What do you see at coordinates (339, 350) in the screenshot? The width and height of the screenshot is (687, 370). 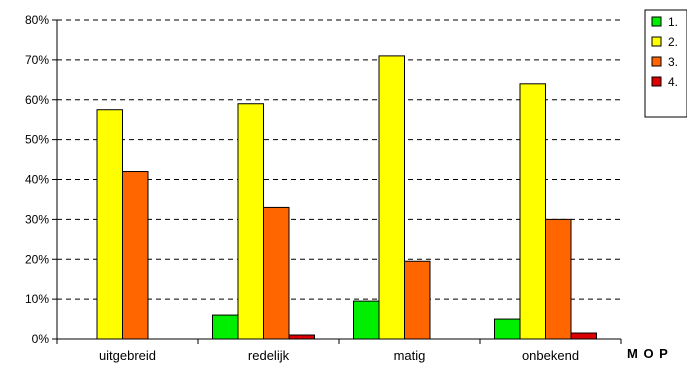 I see `x-axis: uitgebreid redelijk matig onbekend` at bounding box center [339, 350].